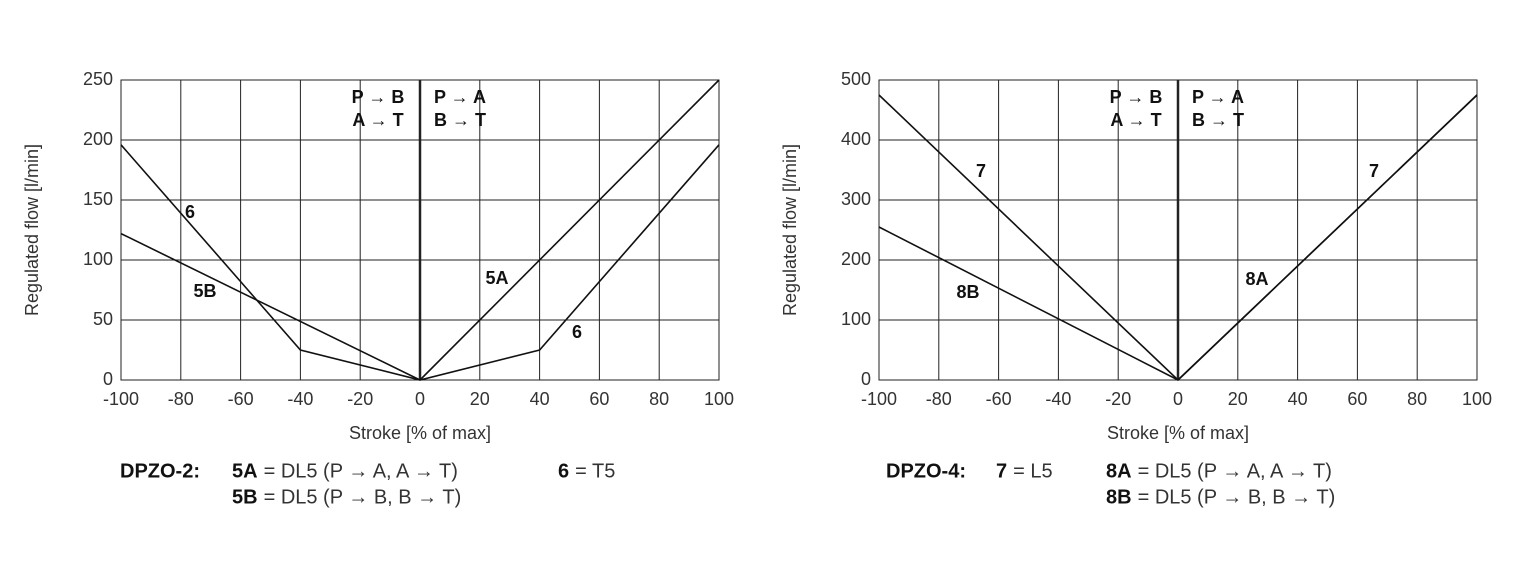 This screenshot has width=1524, height=564. What do you see at coordinates (1119, 497) in the screenshot?
I see `legend-key: 8B` at bounding box center [1119, 497].